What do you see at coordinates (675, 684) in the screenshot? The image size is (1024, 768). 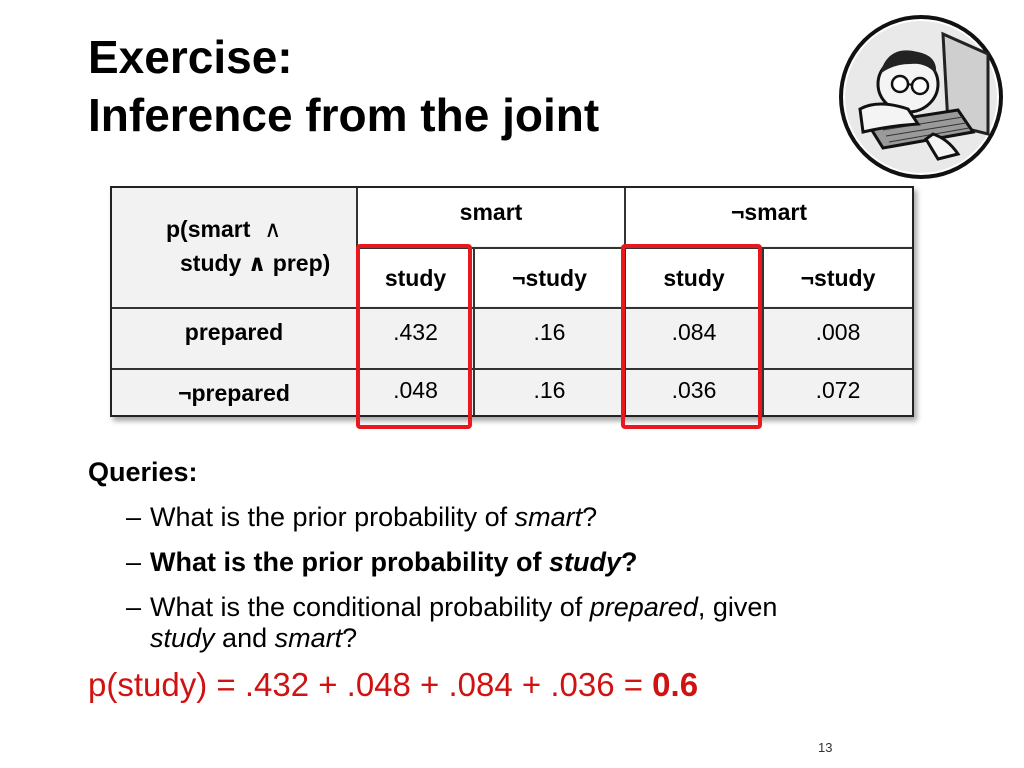 I see `answer-result: 0.6` at bounding box center [675, 684].